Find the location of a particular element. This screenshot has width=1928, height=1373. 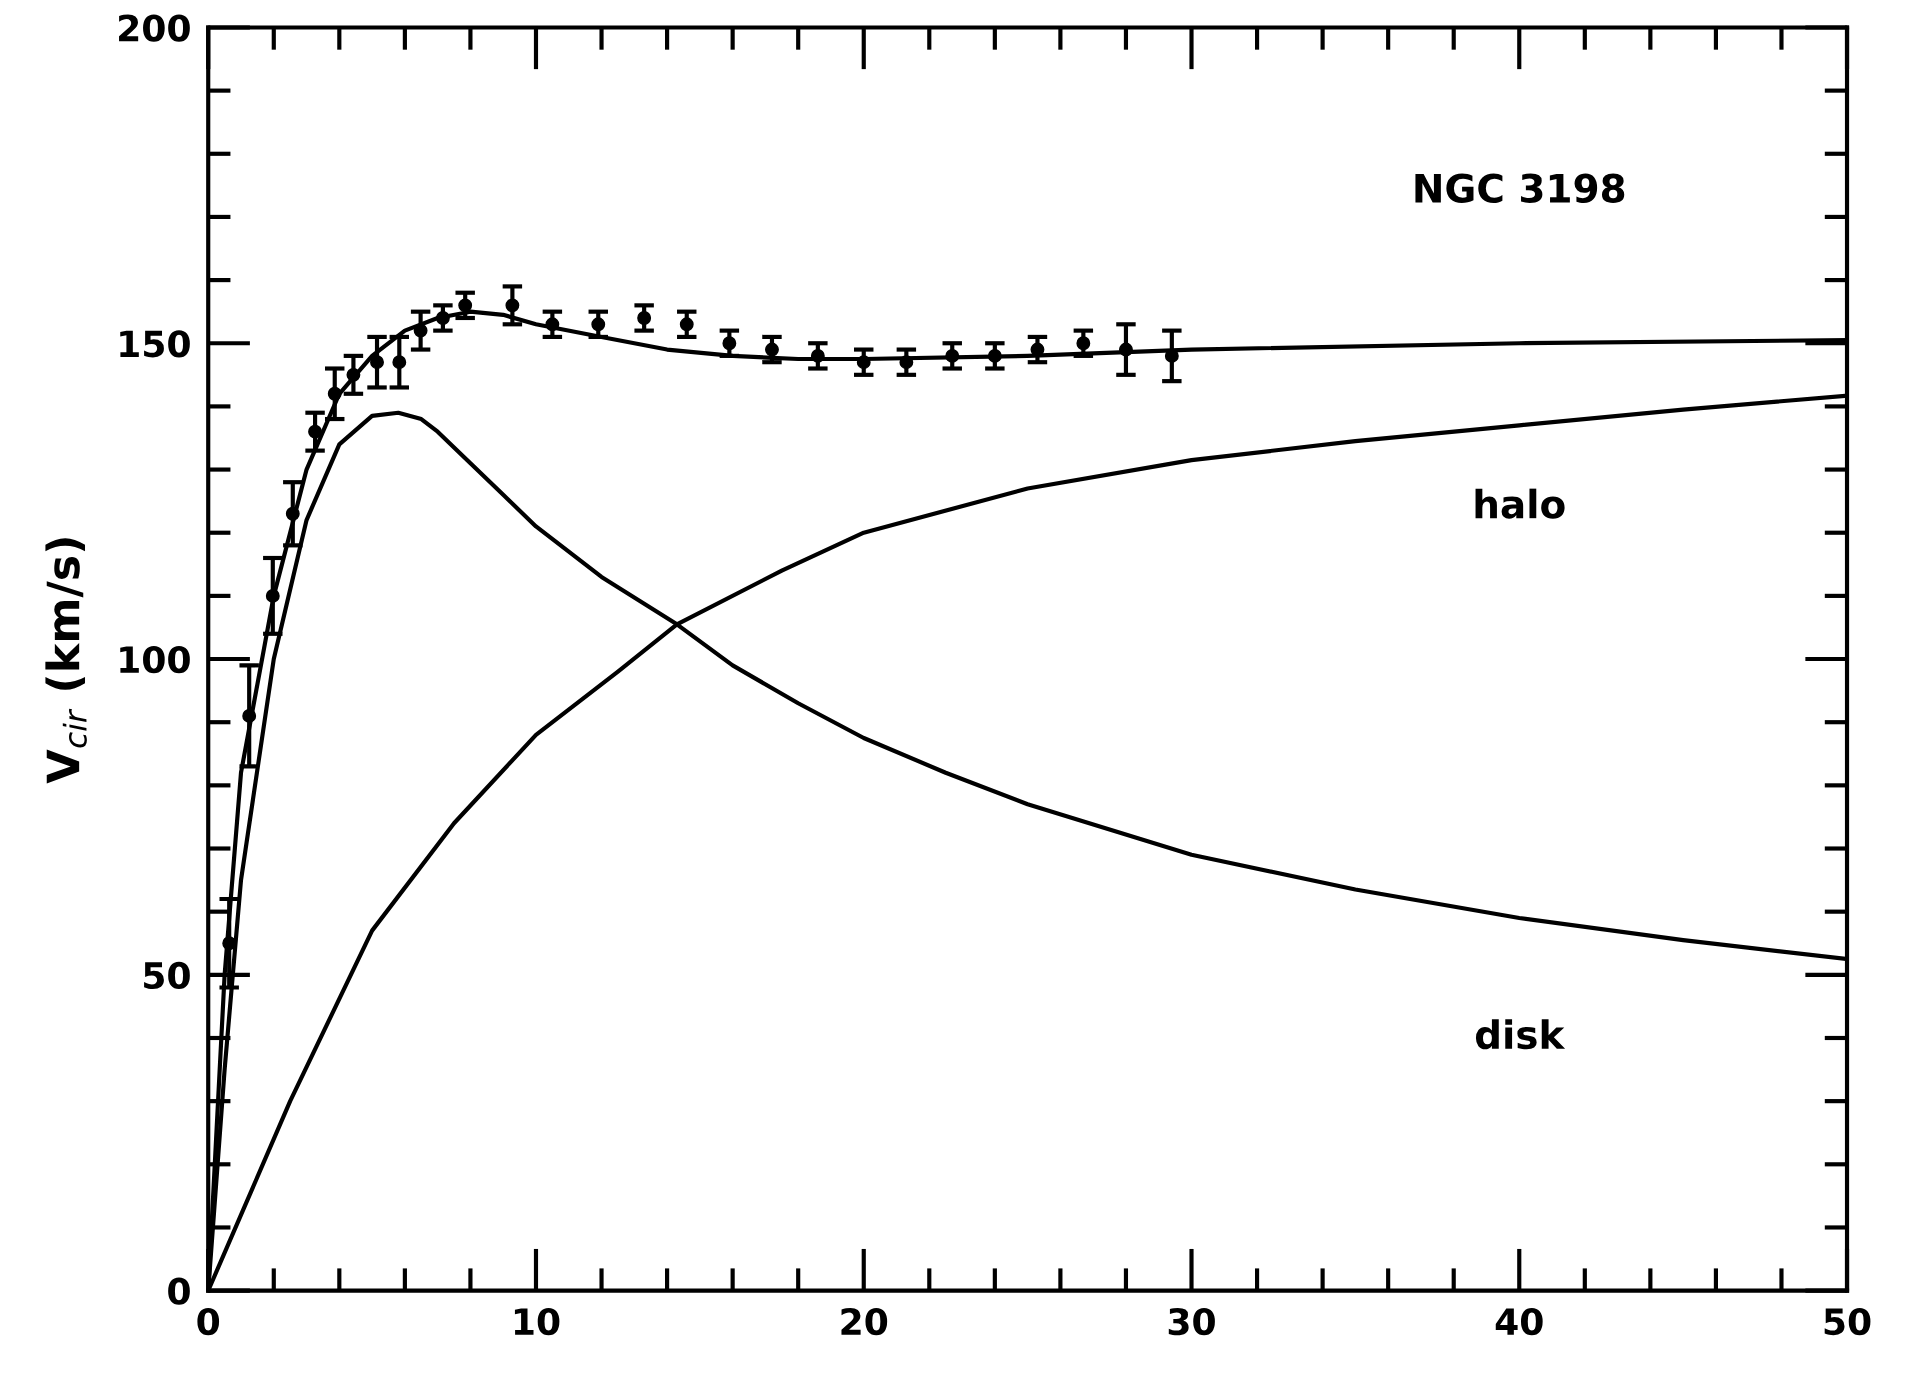

y-tick-label: 100 is located at coordinates (155, 659).